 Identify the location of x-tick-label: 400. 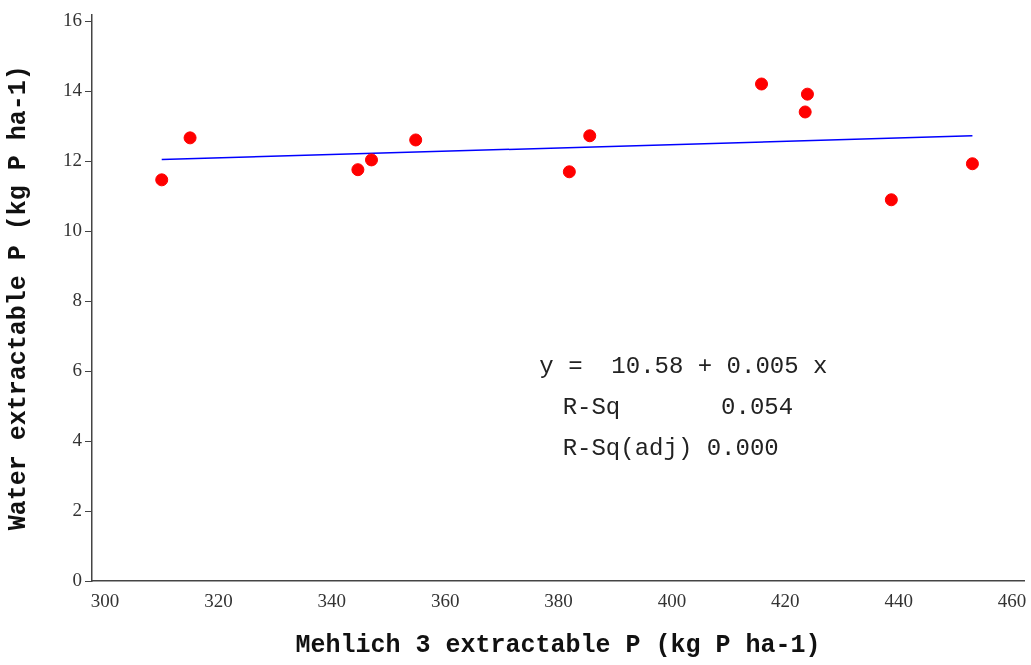
(672, 601).